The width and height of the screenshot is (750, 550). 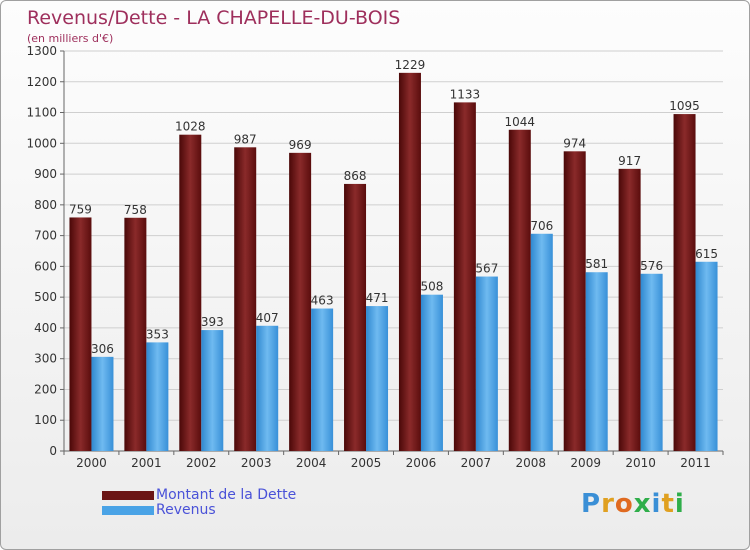 I want to click on legend-swatch-revenus, so click(x=128, y=510).